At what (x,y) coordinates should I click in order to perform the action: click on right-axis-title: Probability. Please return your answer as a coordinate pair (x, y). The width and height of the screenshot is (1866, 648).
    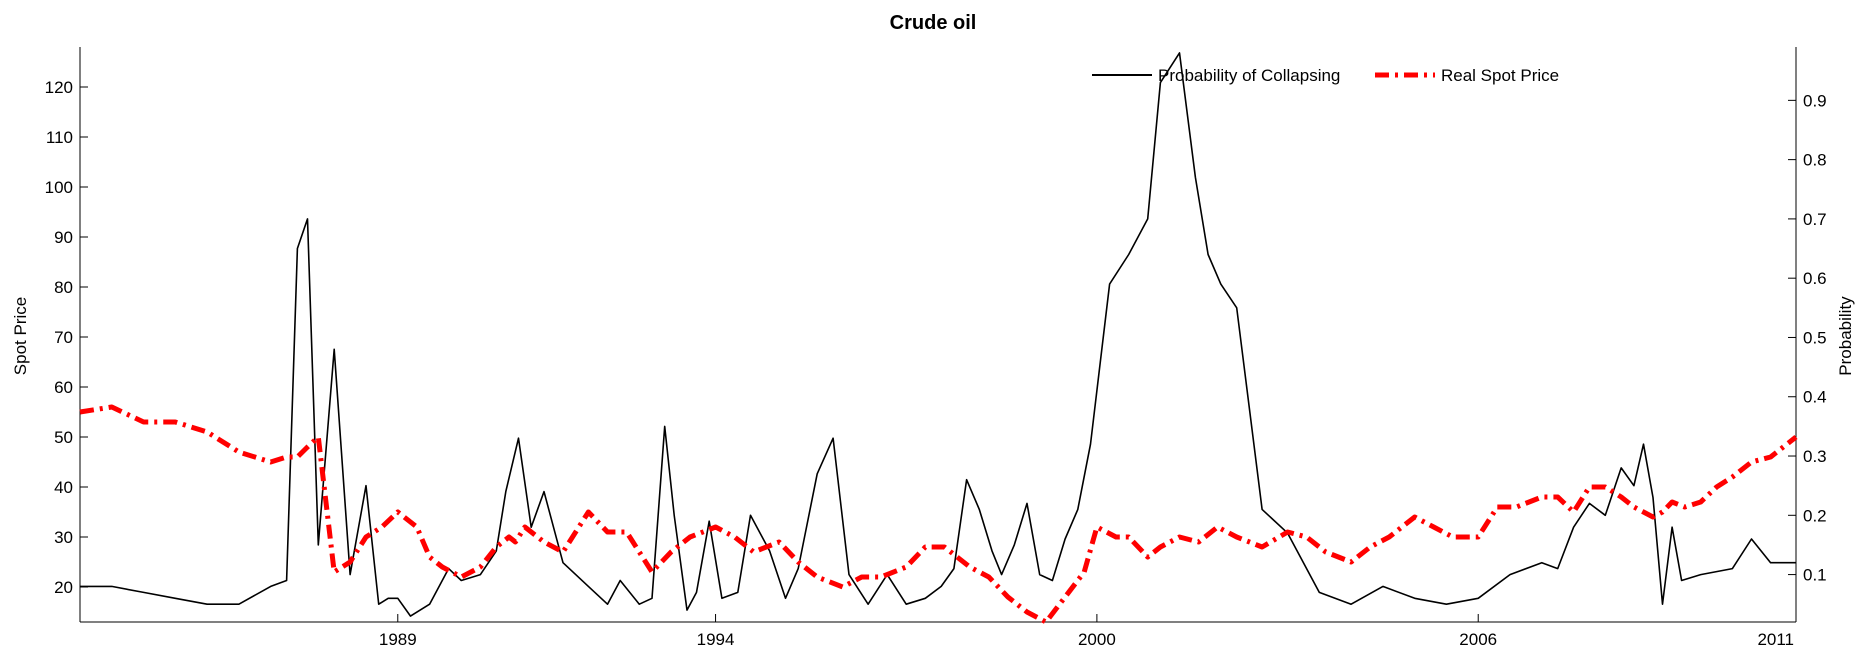
    Looking at the image, I should click on (1845, 336).